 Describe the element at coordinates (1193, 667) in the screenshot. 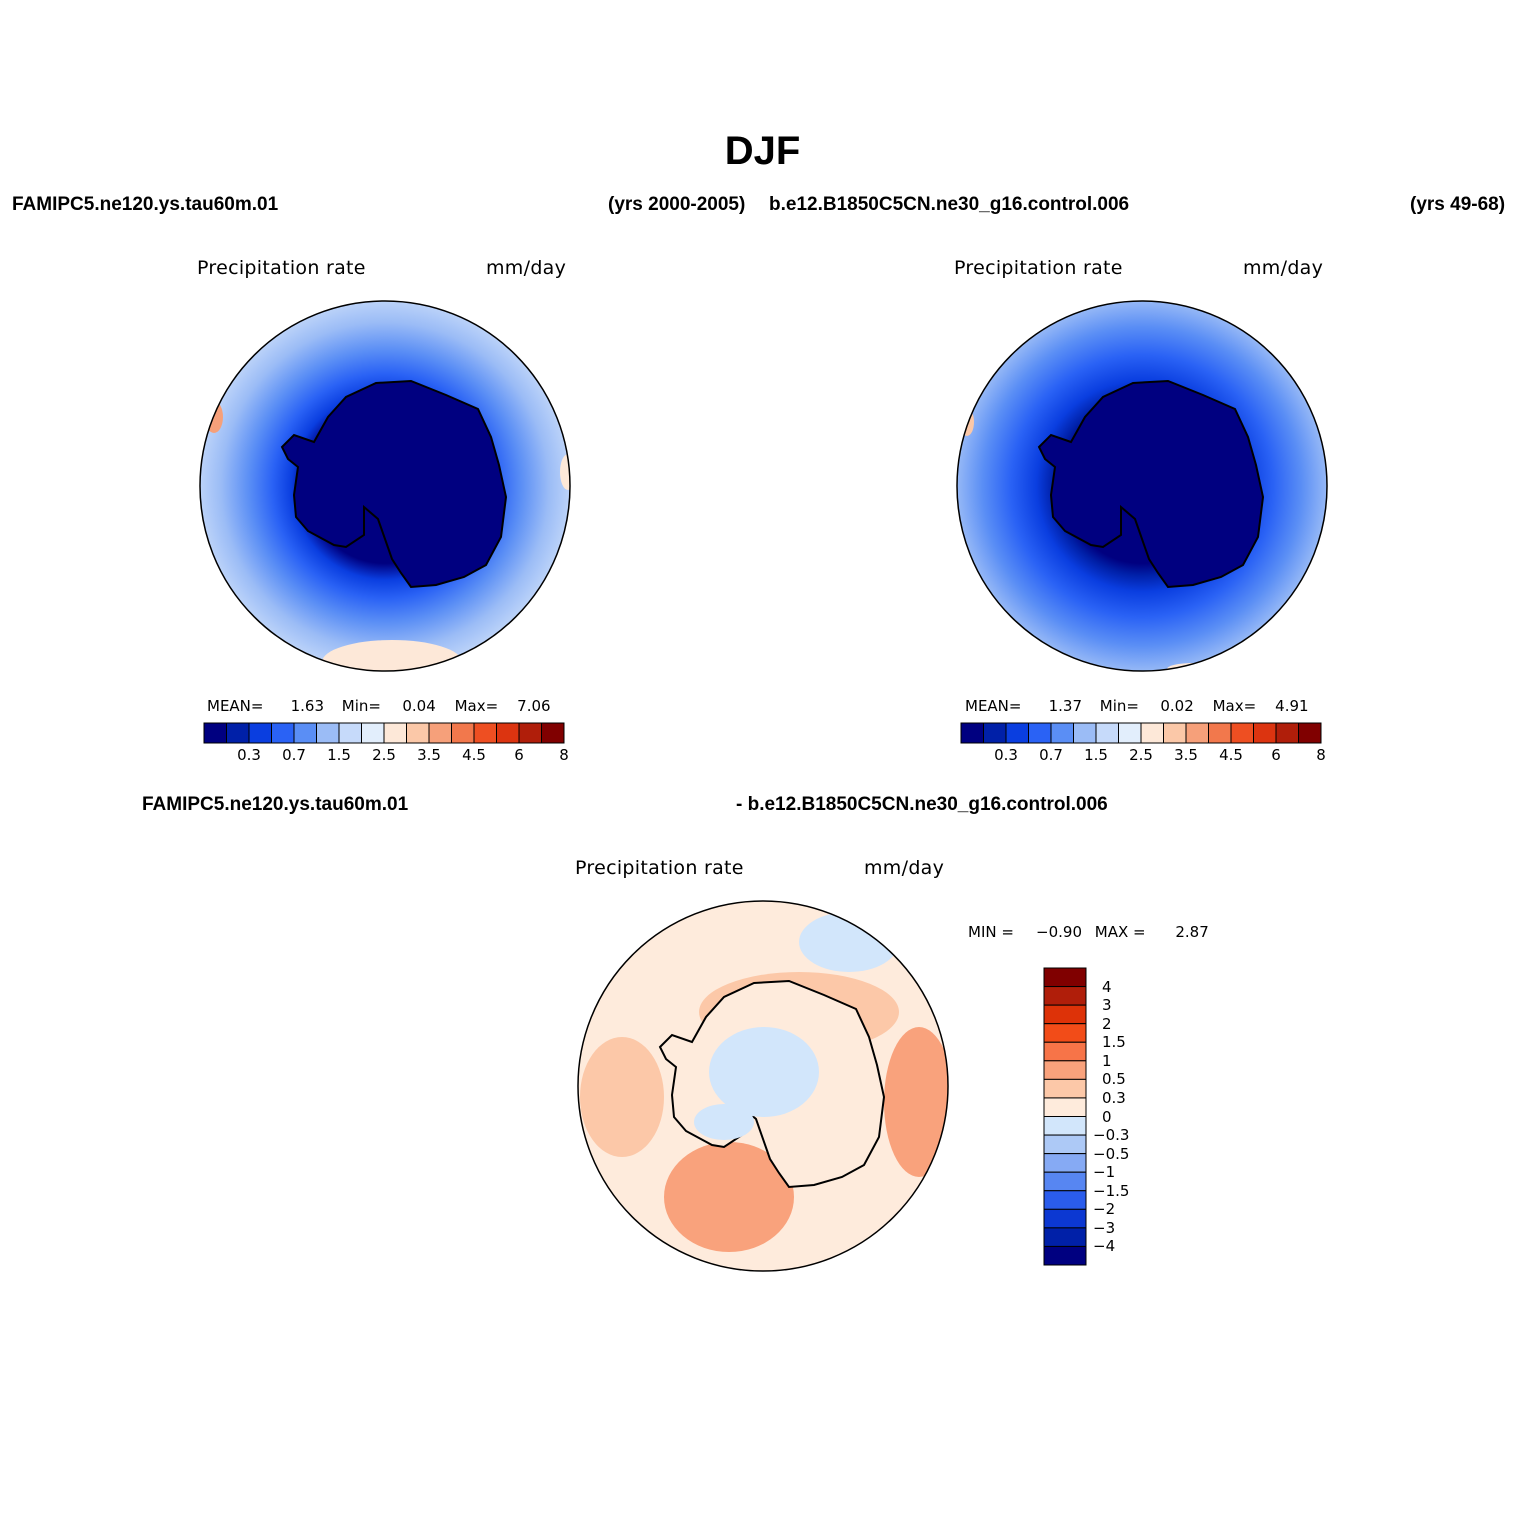

I see `panel2-high-precip-area` at that location.